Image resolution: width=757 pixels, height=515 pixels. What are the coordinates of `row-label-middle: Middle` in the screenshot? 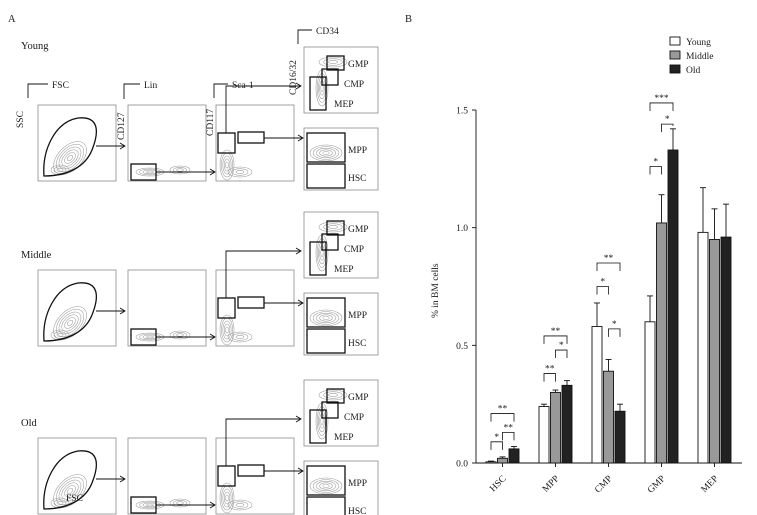 It's located at (36, 255).